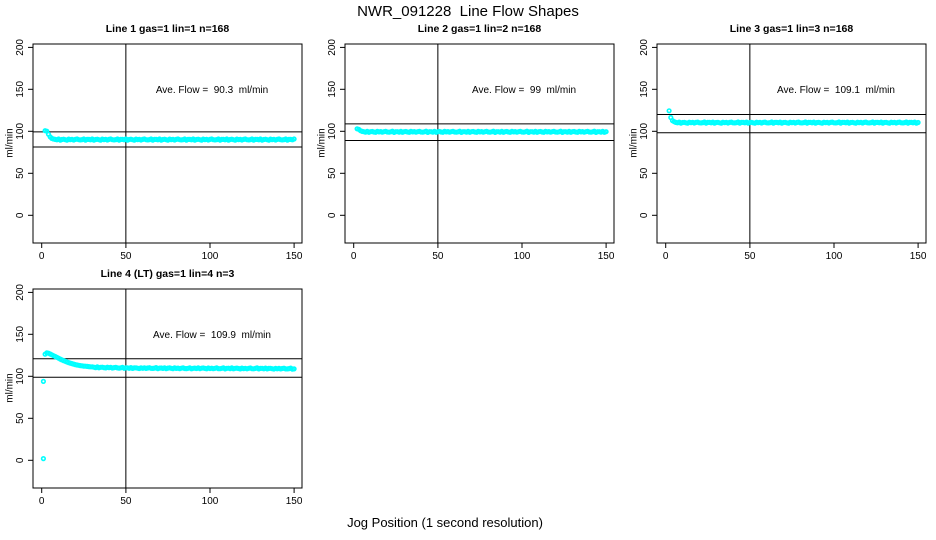  Describe the element at coordinates (212, 90) in the screenshot. I see `ave-flow-annotation: Ave. Flow = 90.3 ml/min` at that location.